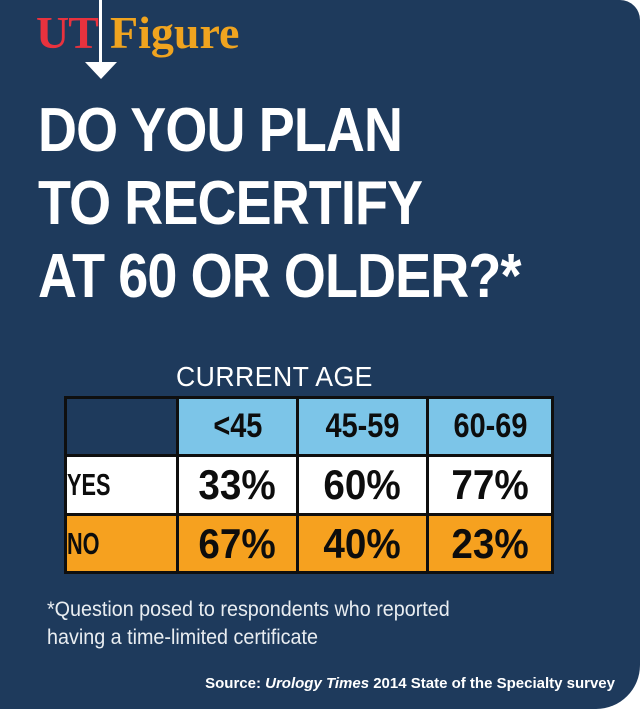 The width and height of the screenshot is (640, 709). I want to click on column-header-60-69: 60-69, so click(490, 426).